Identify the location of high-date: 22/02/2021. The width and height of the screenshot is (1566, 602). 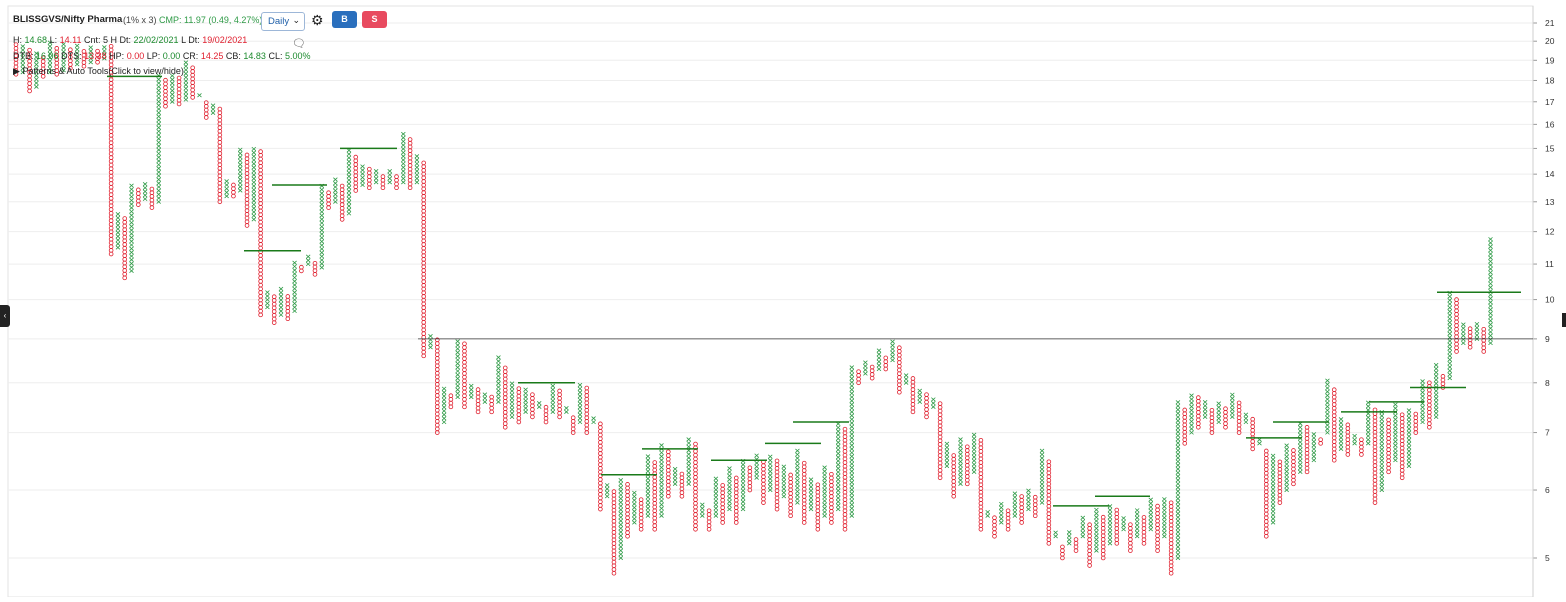
(156, 40).